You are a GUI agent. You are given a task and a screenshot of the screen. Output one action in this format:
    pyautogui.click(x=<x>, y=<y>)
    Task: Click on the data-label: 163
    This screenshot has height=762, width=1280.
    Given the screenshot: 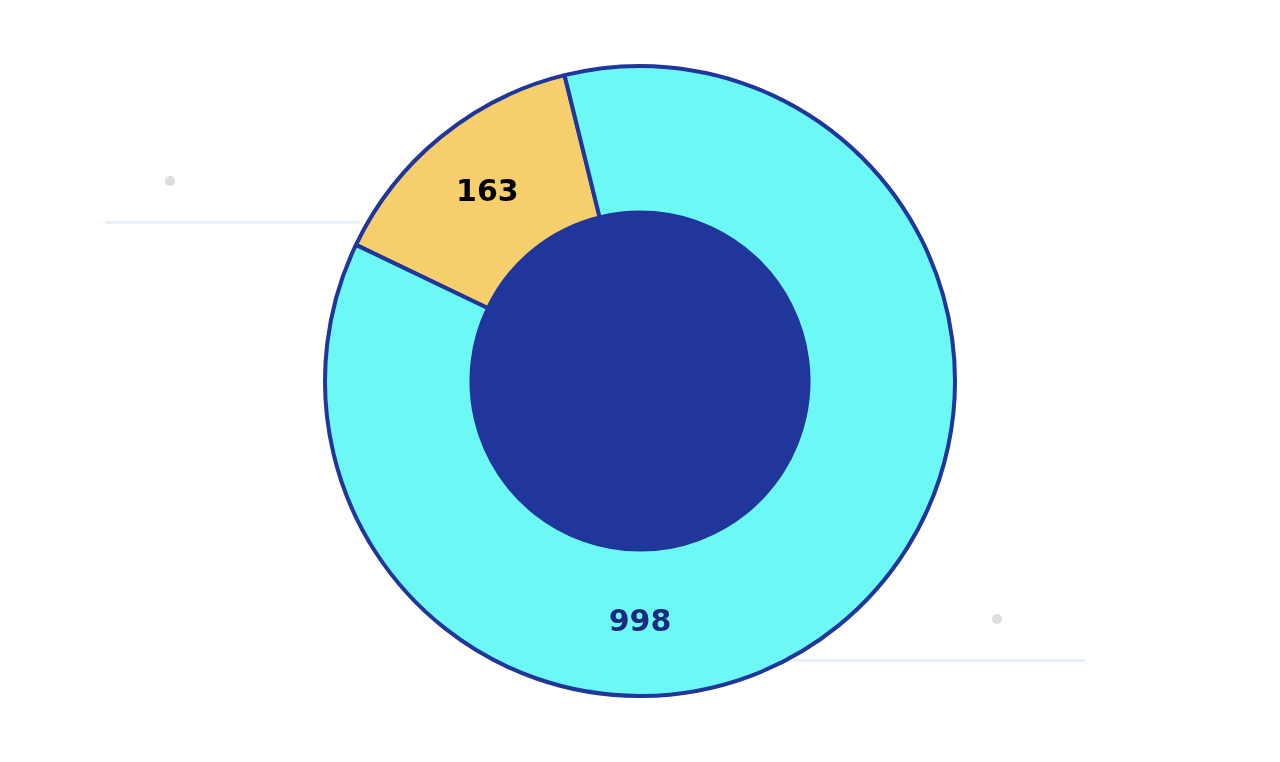 What is the action you would take?
    pyautogui.click(x=487, y=191)
    